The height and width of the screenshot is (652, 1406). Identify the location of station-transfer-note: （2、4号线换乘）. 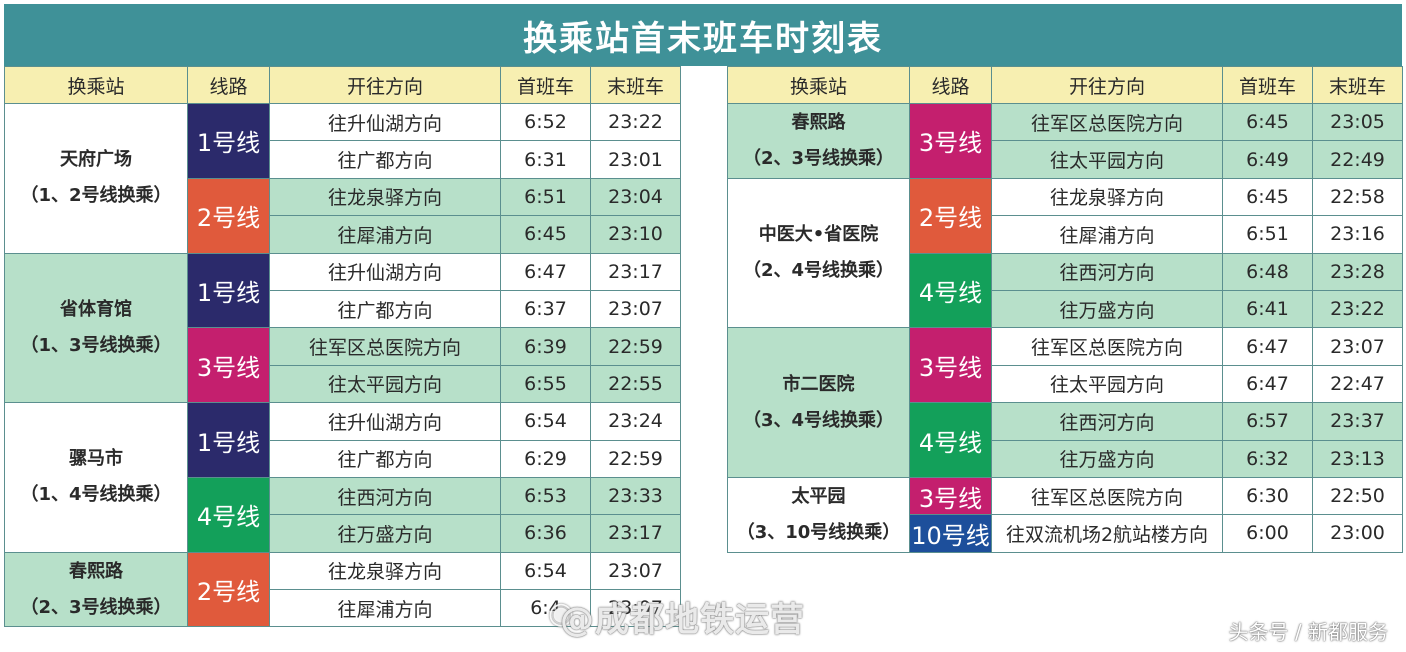
(818, 271).